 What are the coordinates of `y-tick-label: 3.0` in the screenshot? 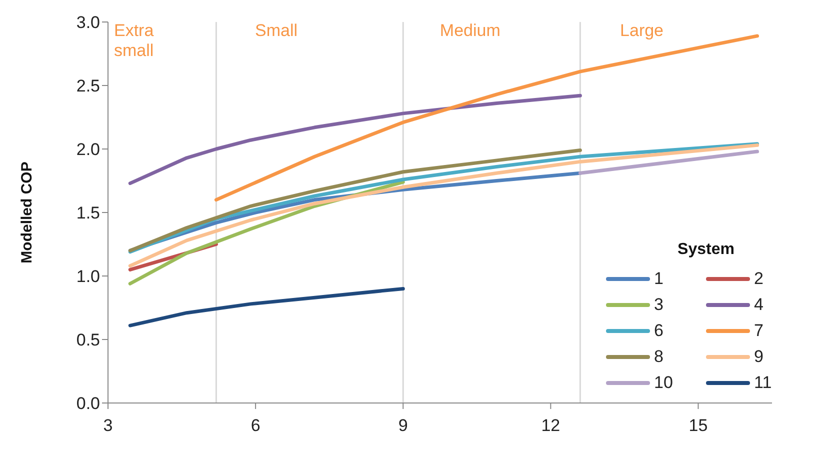 It's located at (88, 22).